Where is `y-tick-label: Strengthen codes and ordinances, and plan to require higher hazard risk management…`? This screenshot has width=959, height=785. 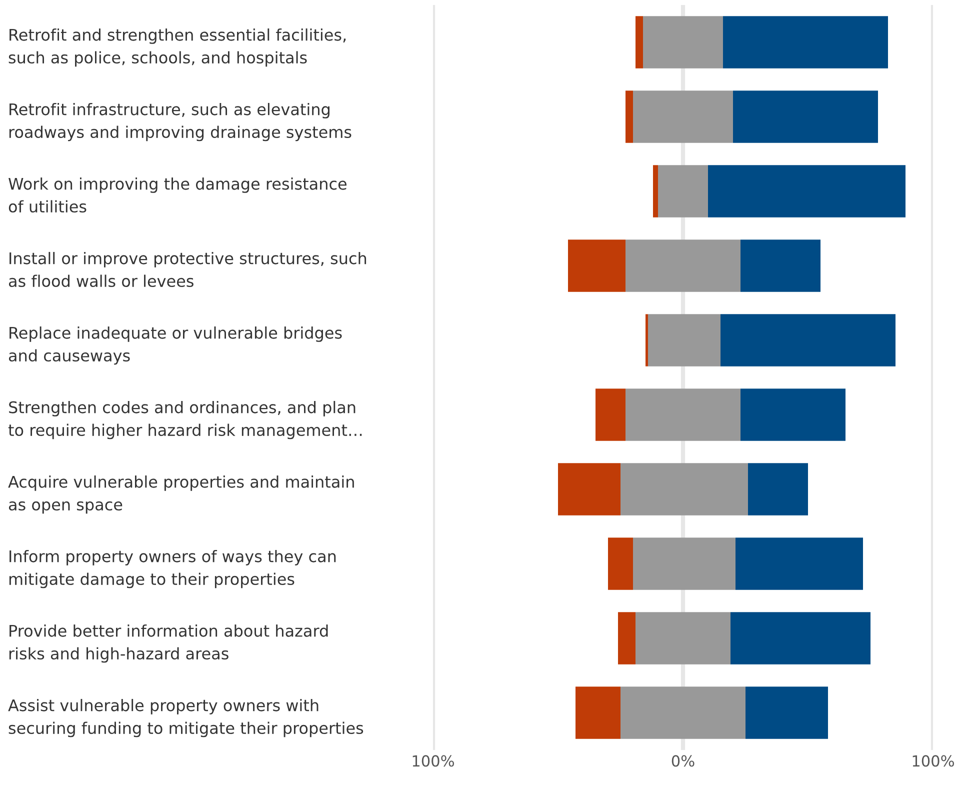 y-tick-label: Strengthen codes and ordinances, and plan to require higher hazard risk management… is located at coordinates (185, 420).